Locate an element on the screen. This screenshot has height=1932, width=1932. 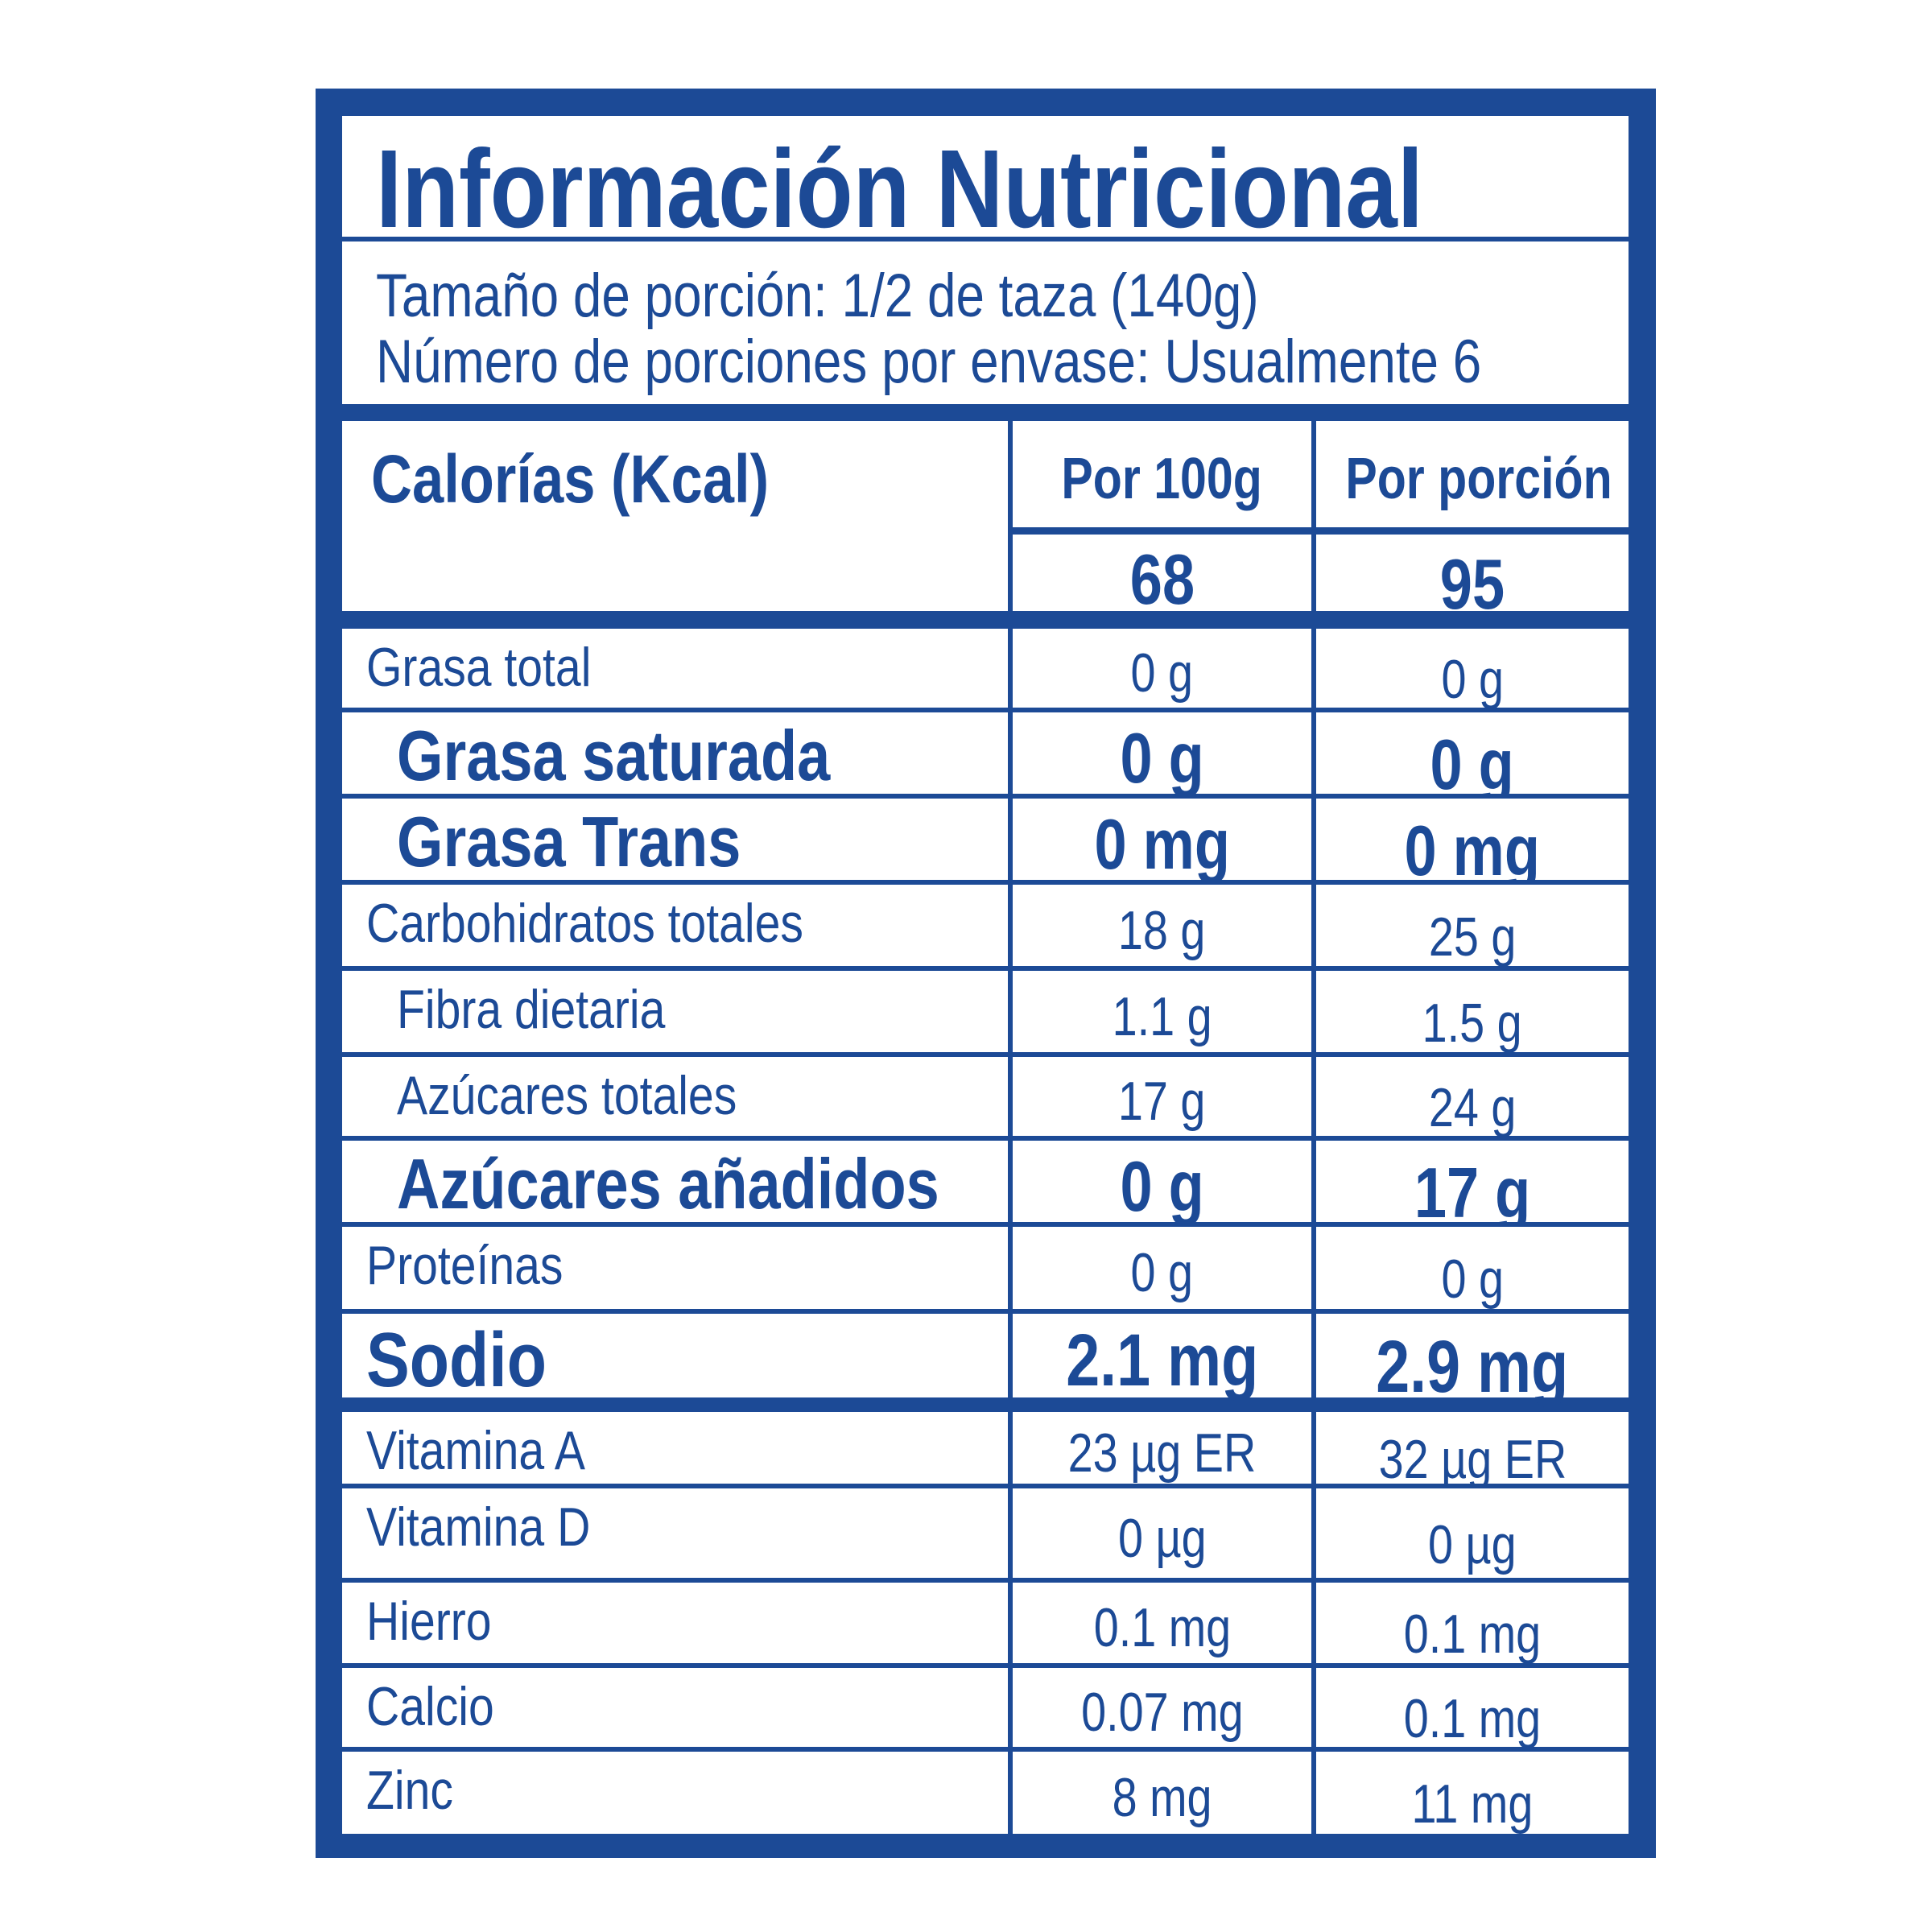
nutrient-label: Hierro is located at coordinates (429, 1621).